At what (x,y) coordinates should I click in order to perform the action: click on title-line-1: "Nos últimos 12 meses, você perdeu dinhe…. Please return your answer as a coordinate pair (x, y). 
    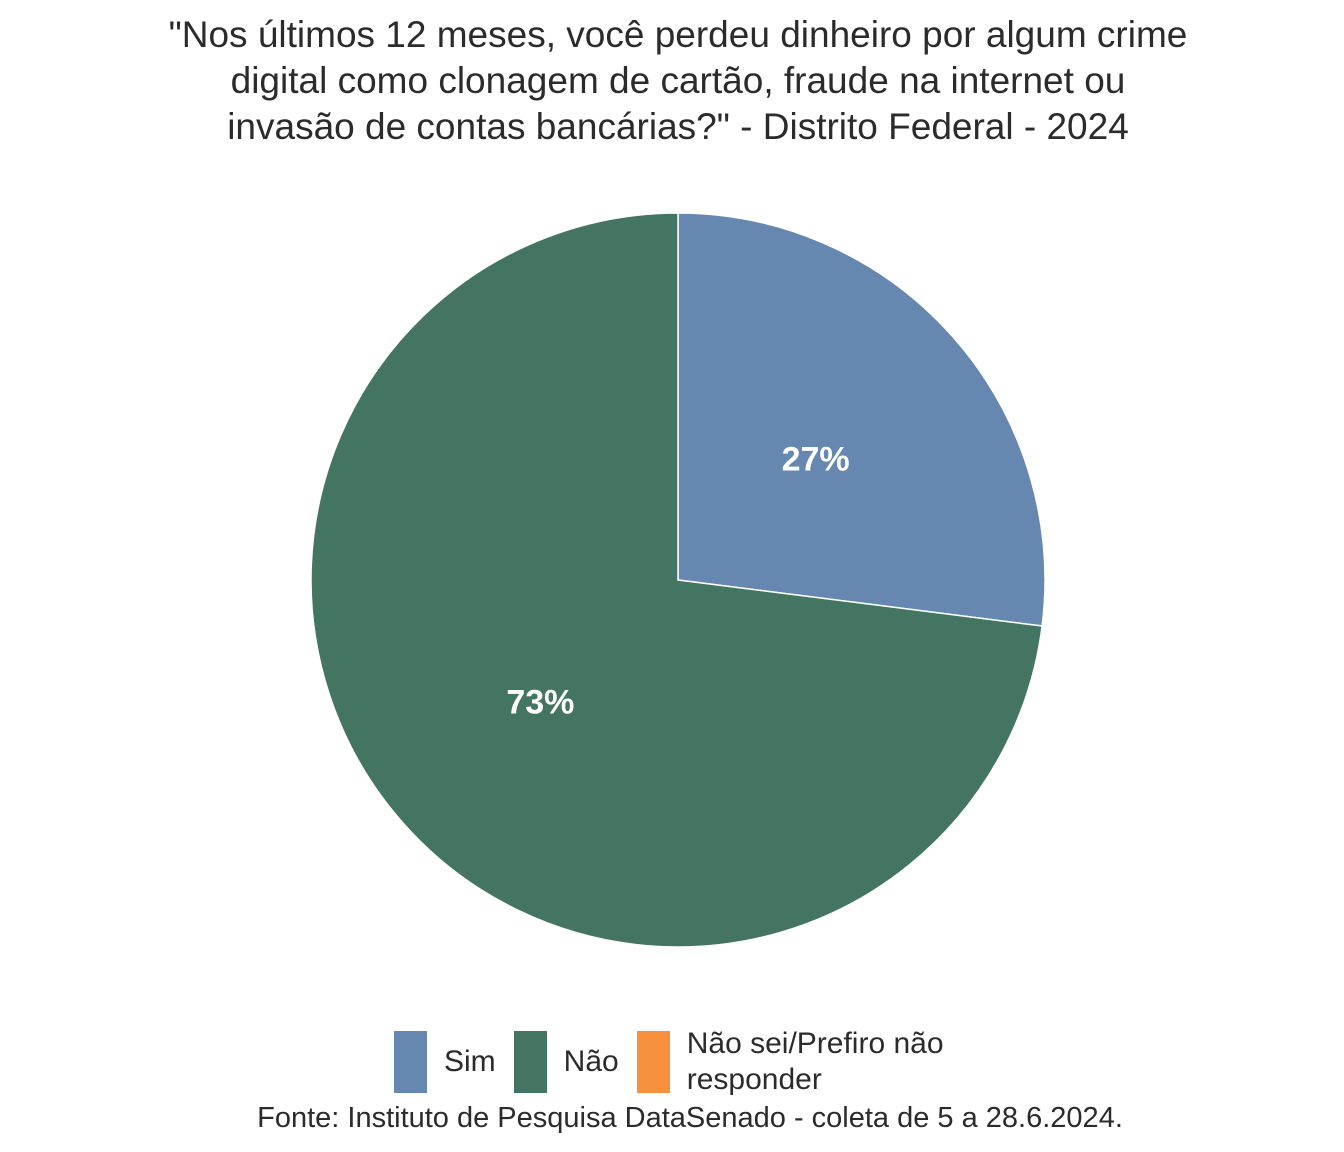
    Looking at the image, I should click on (678, 34).